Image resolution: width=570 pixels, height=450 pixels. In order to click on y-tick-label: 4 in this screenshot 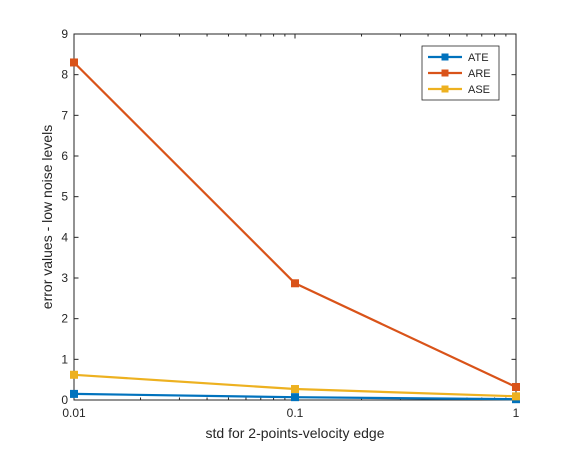, I will do `click(64, 237)`.